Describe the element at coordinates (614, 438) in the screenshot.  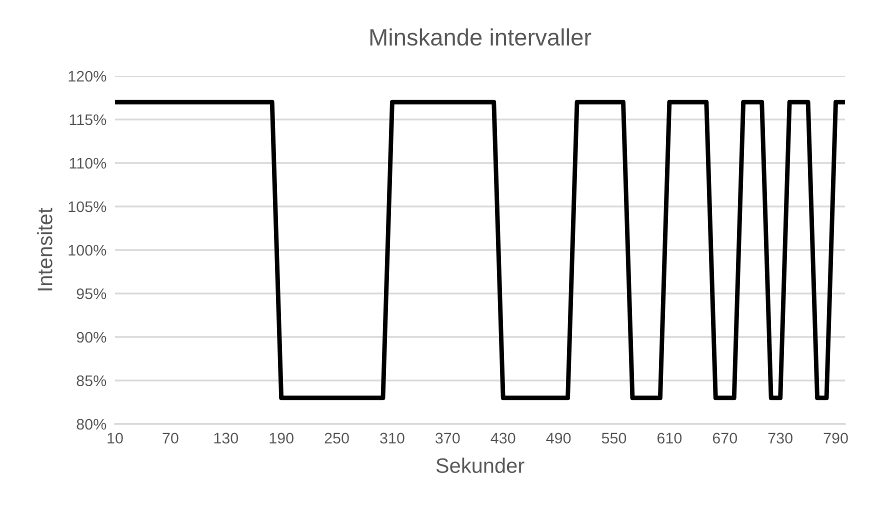
I see `x-tick-label: 550` at that location.